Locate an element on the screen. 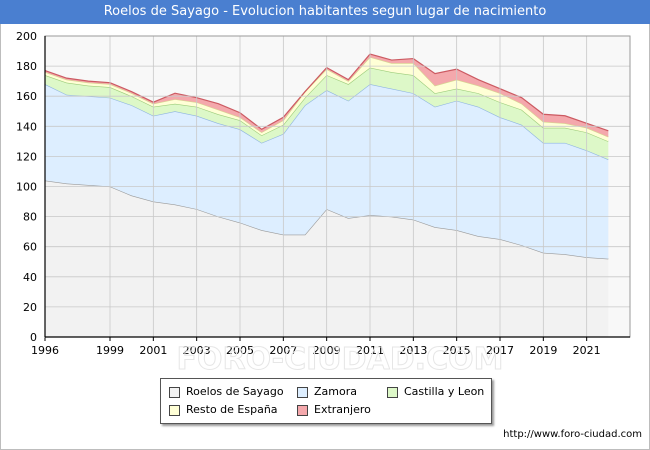 The image size is (650, 450). x-tick-label: 2013 is located at coordinates (413, 350).